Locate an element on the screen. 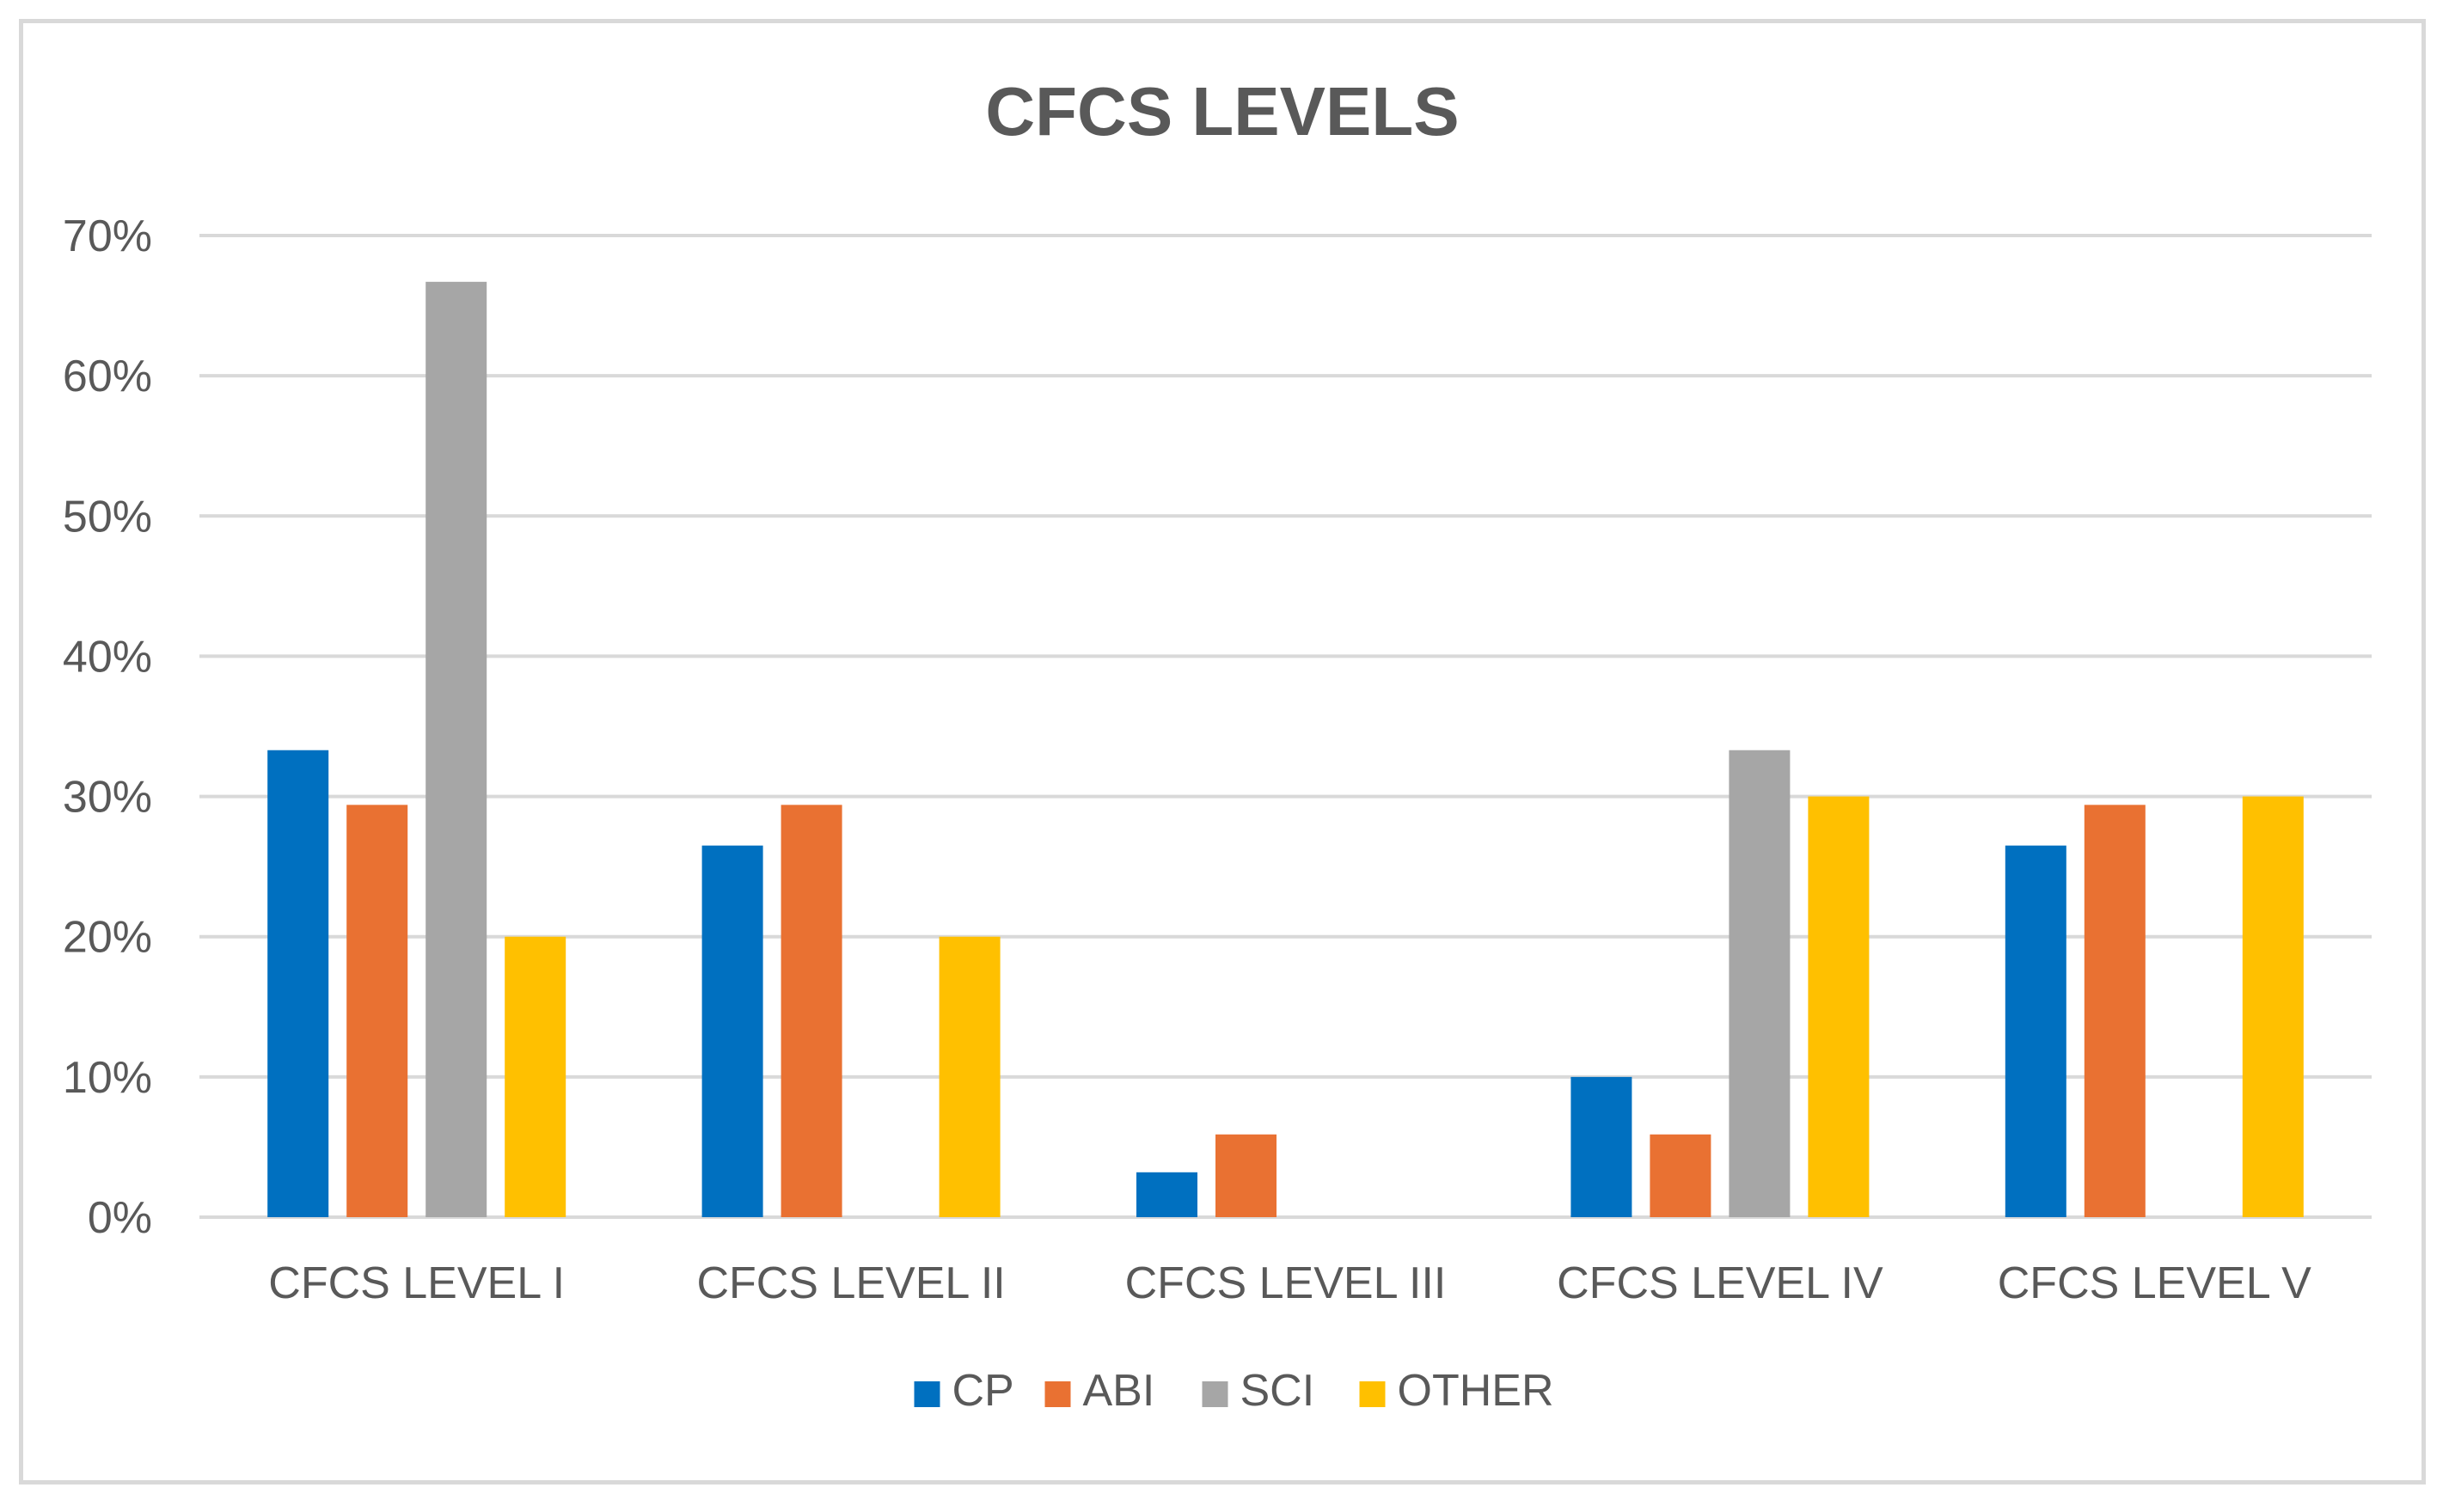  legend-label: ABI is located at coordinates (1119, 1391).